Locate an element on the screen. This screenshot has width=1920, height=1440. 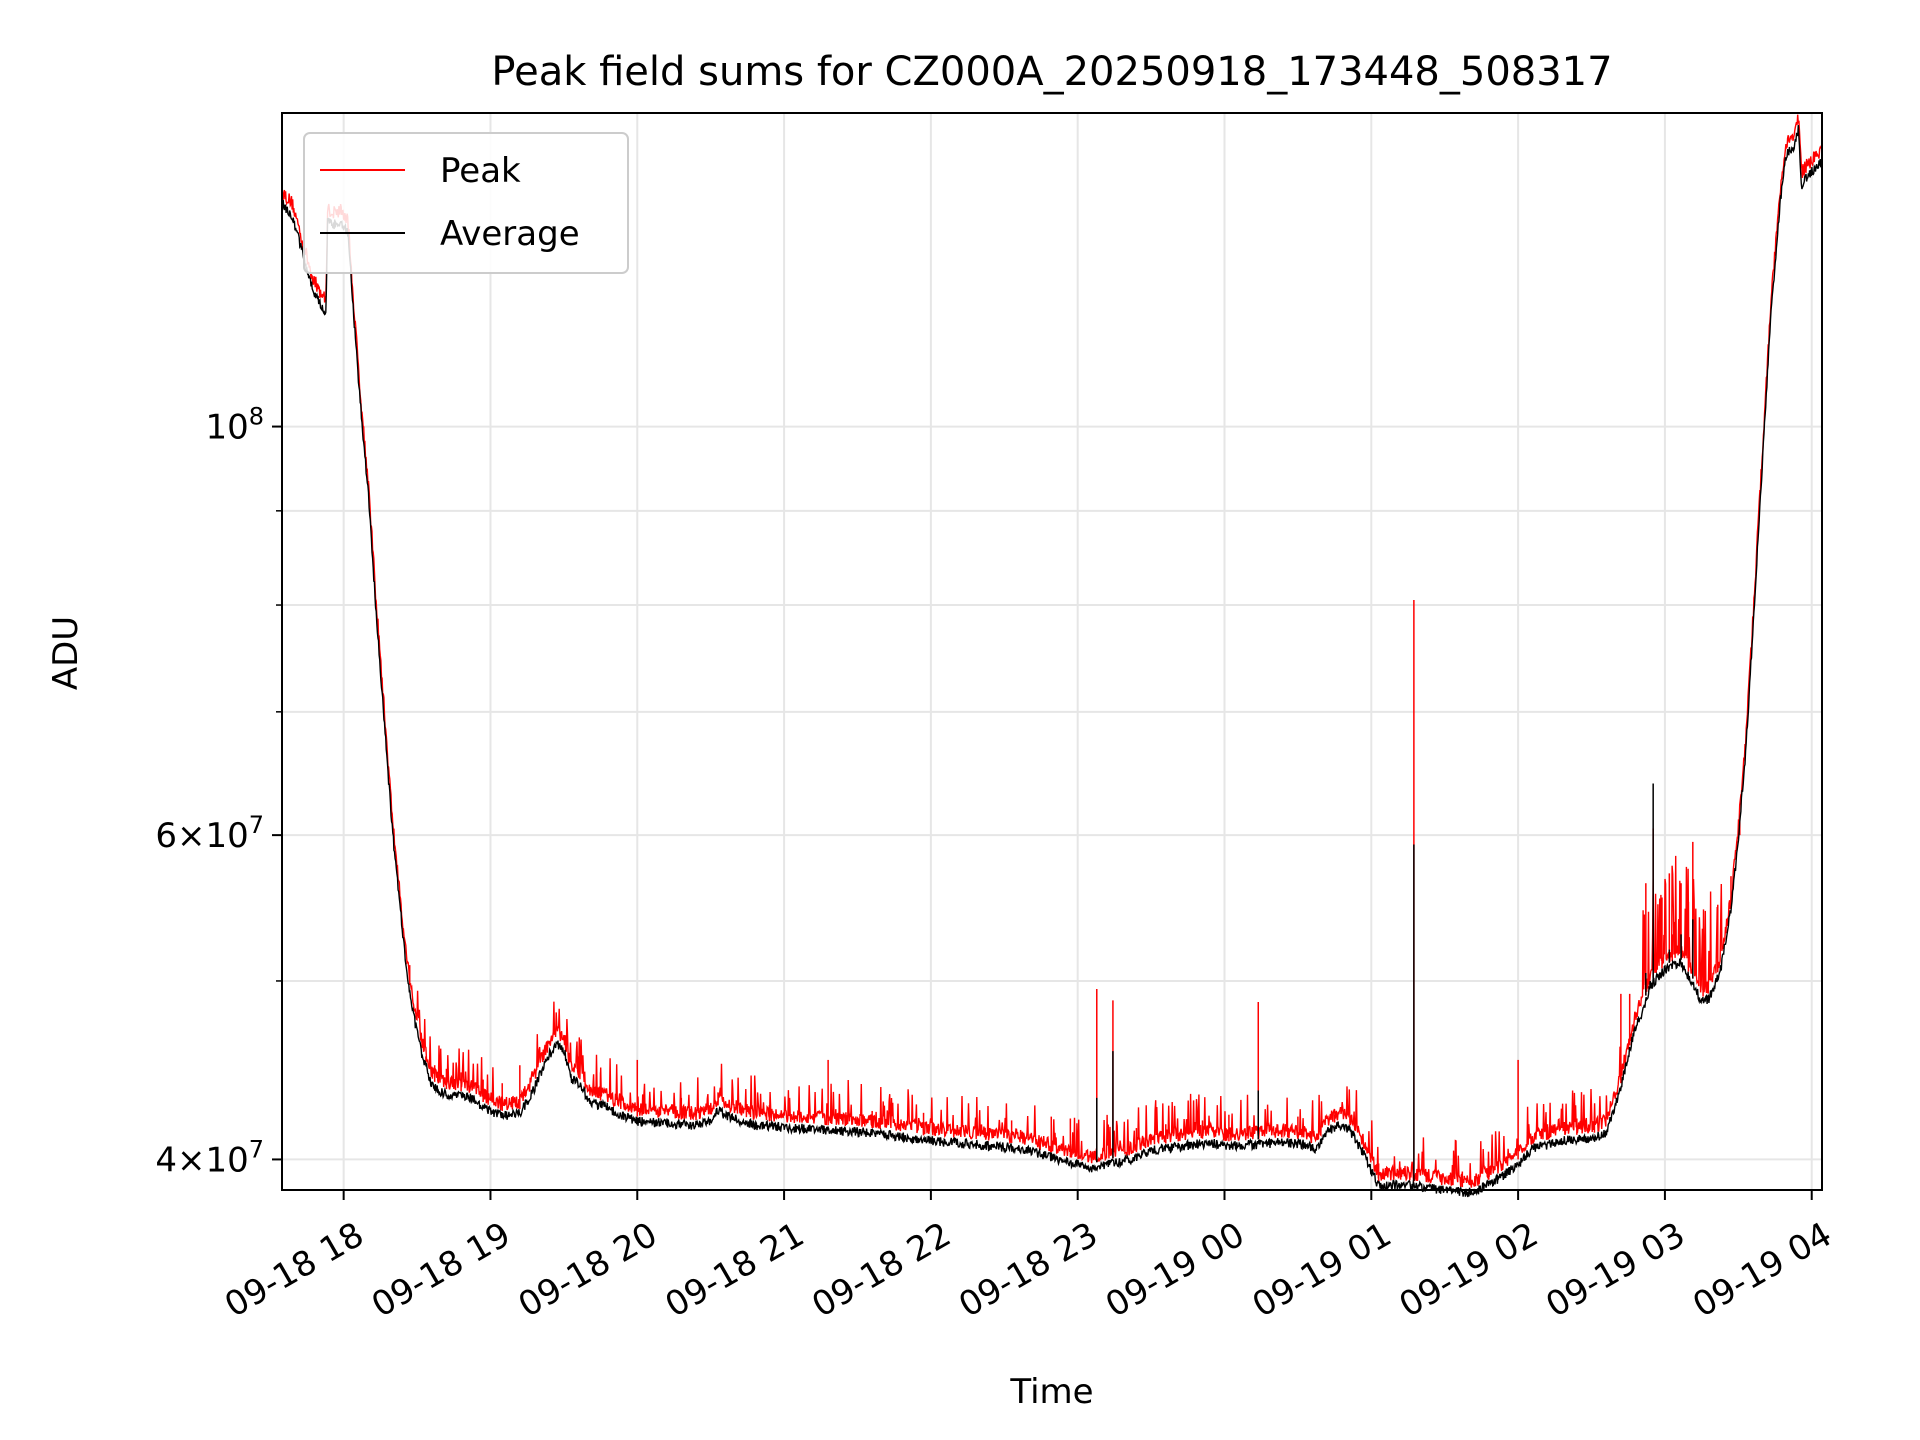
legend: Peak Average is located at coordinates (466, 203).